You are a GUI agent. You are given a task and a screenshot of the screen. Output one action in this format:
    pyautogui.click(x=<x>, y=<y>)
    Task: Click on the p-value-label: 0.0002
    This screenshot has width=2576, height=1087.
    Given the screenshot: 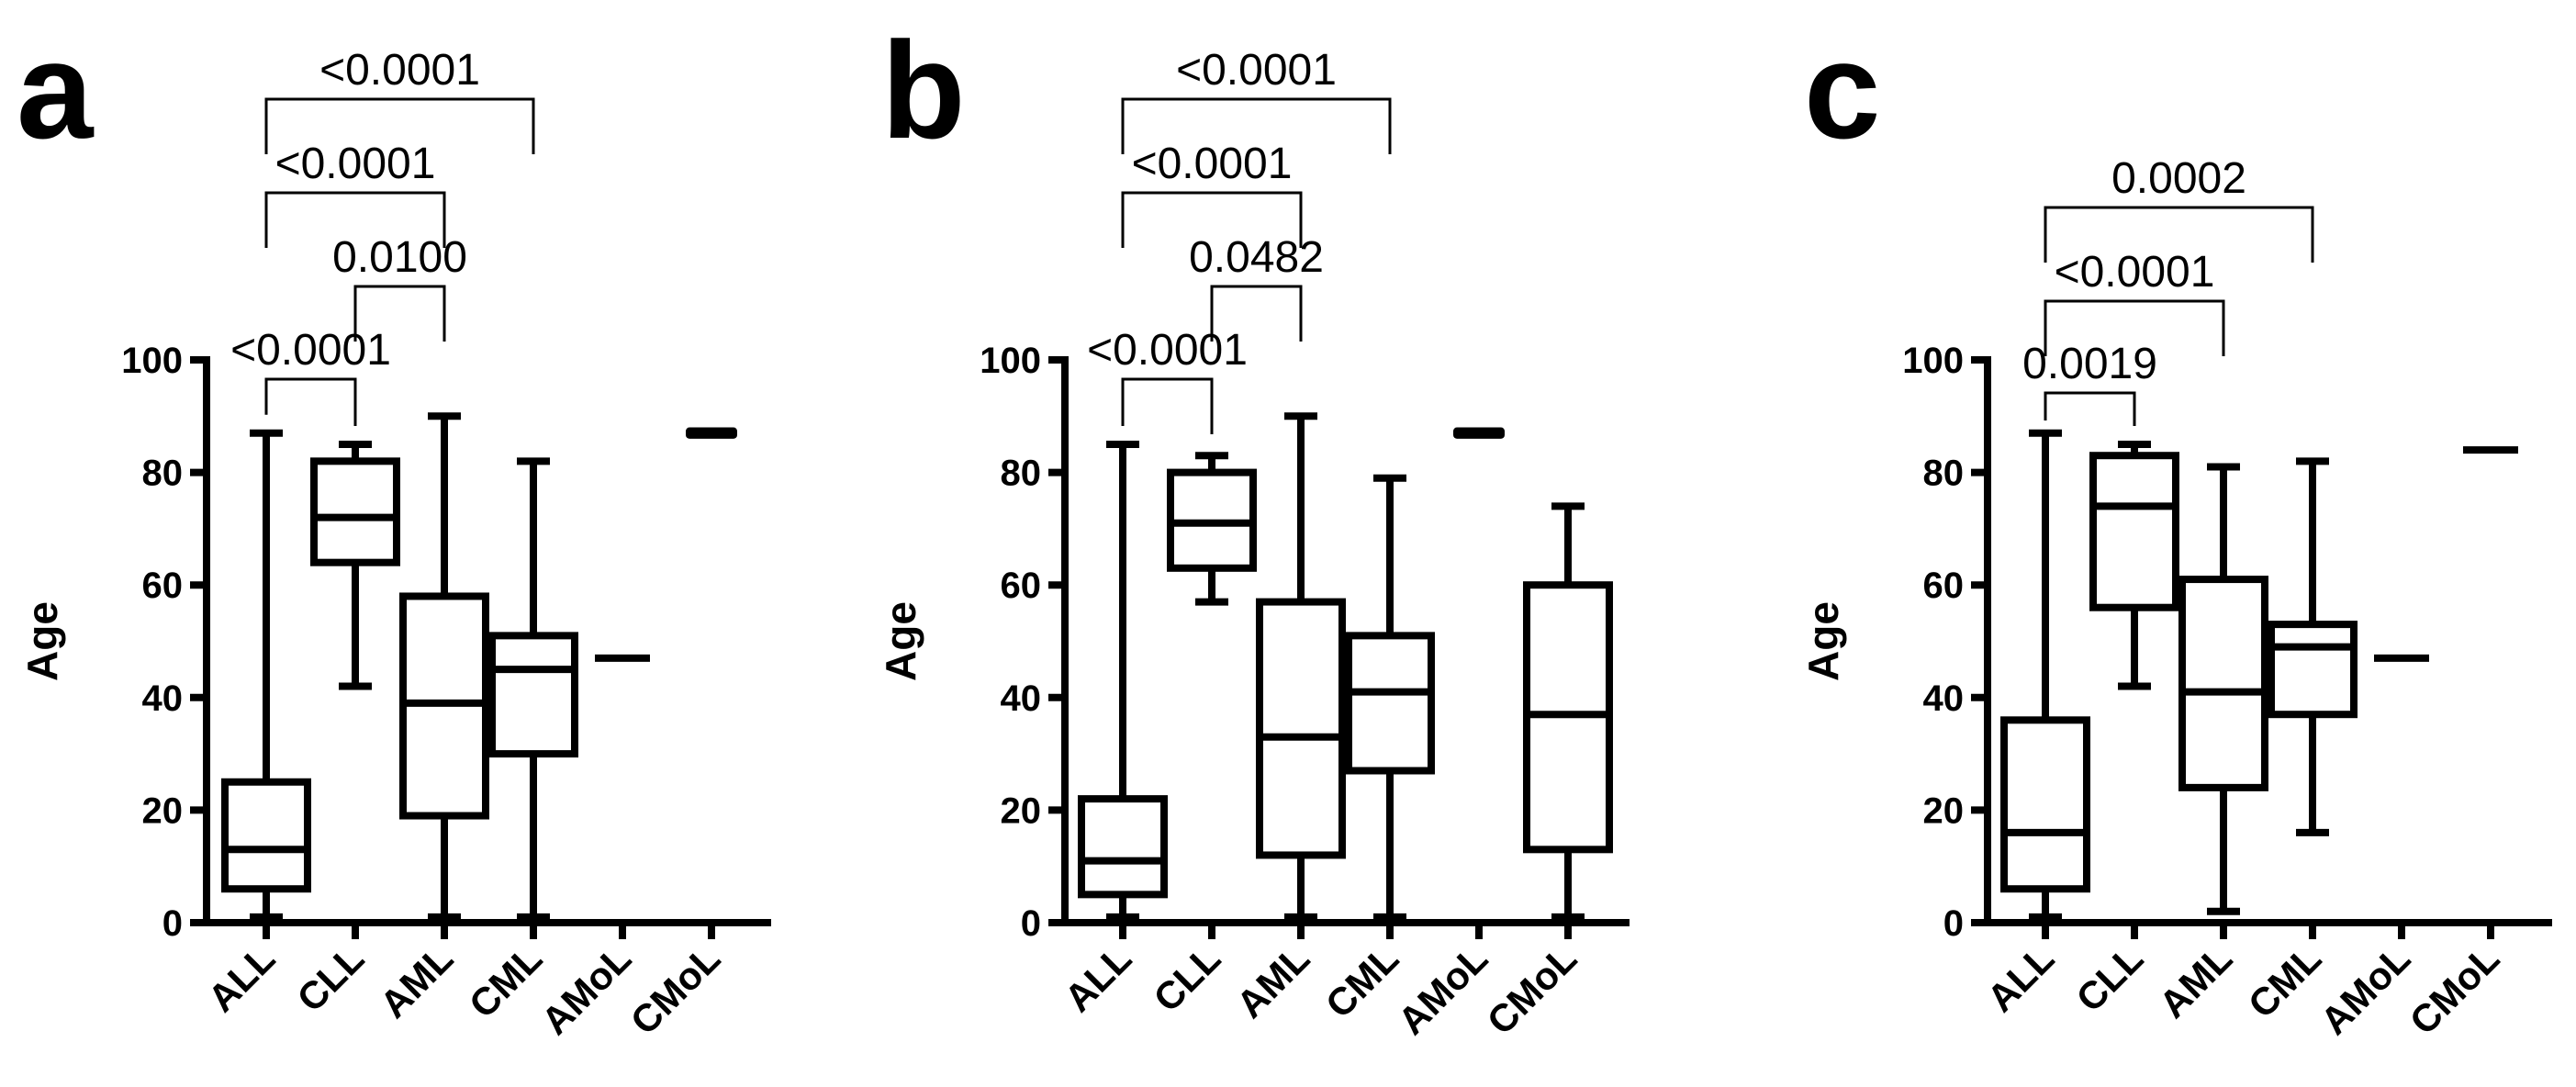 What is the action you would take?
    pyautogui.click(x=2178, y=178)
    